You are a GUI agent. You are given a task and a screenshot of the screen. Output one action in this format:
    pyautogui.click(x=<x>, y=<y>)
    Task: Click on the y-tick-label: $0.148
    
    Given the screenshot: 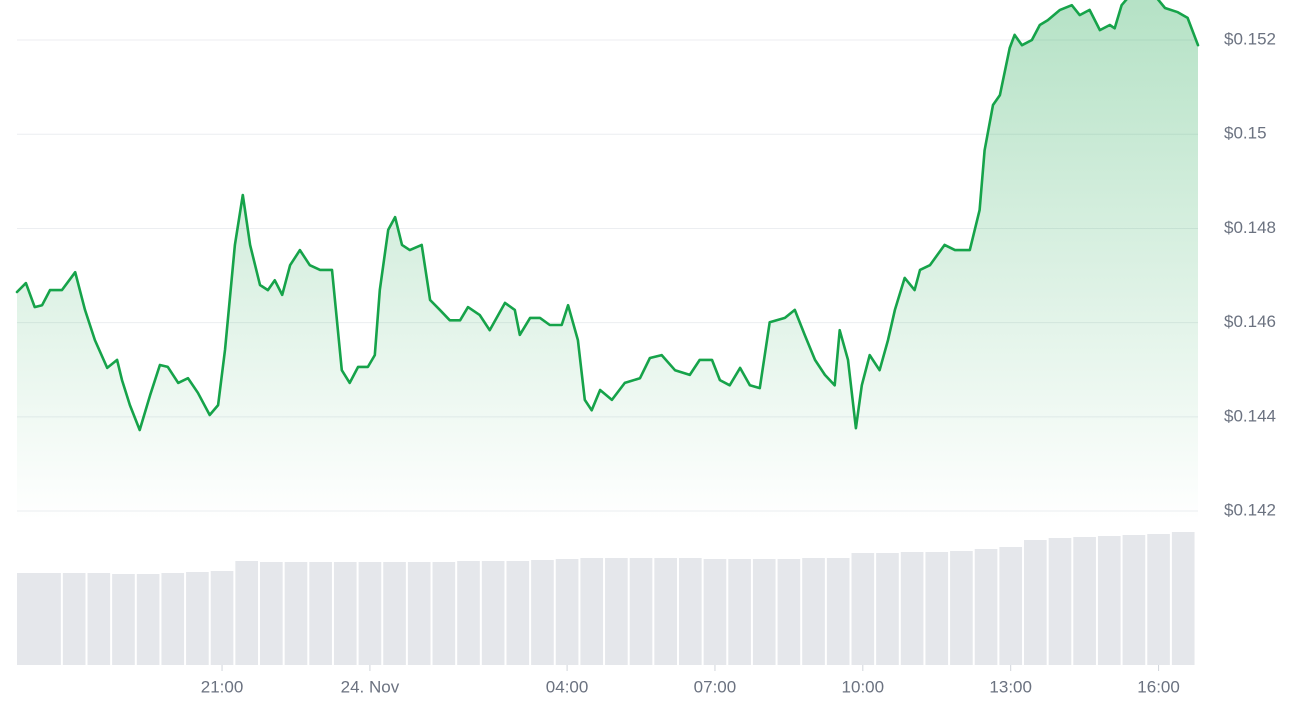 What is the action you would take?
    pyautogui.click(x=1250, y=227)
    